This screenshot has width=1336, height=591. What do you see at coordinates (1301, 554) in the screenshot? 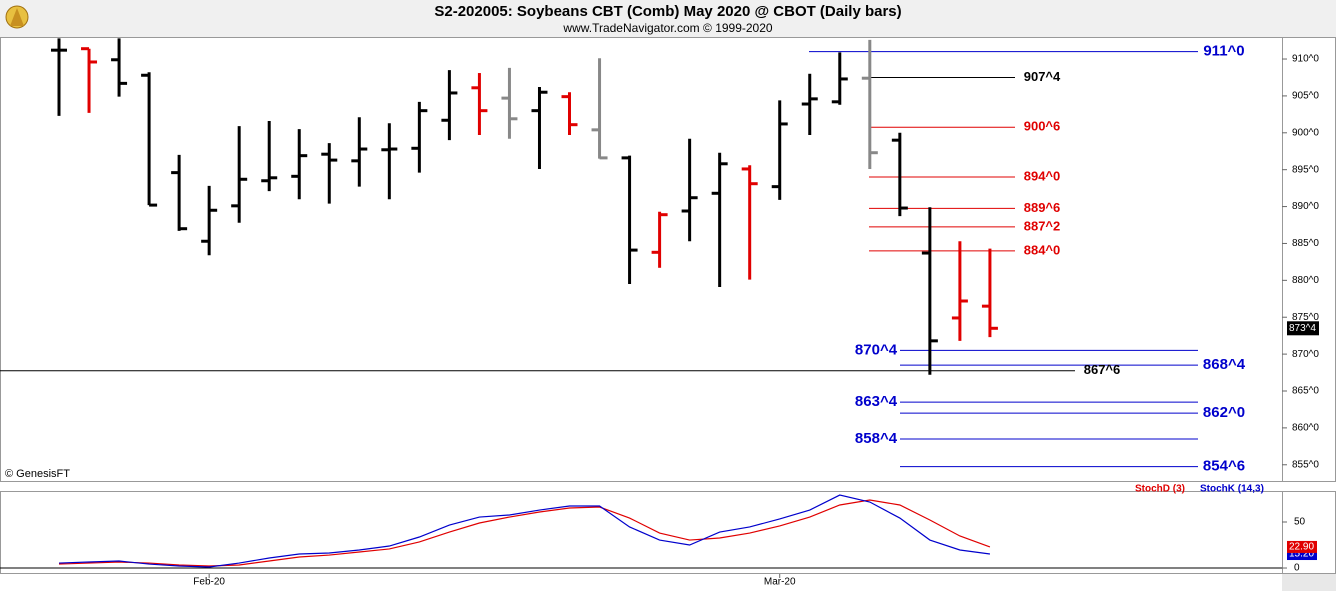
I see `last-value-label: 15.20` at bounding box center [1301, 554].